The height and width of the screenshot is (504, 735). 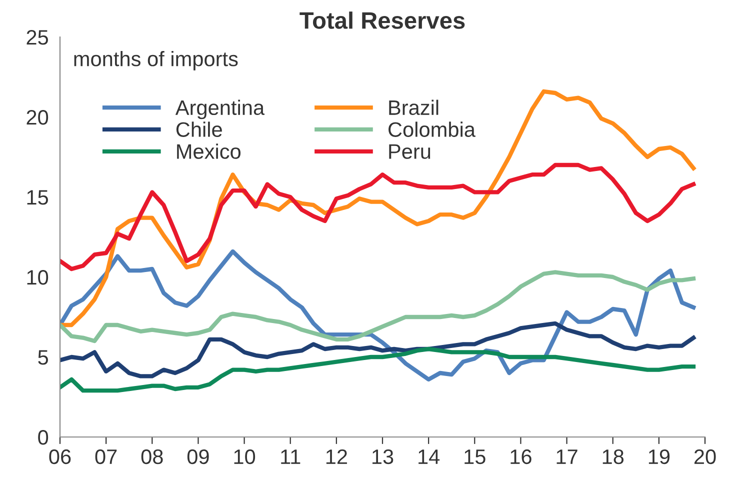 What do you see at coordinates (613, 456) in the screenshot?
I see `x-tick-label: 18` at bounding box center [613, 456].